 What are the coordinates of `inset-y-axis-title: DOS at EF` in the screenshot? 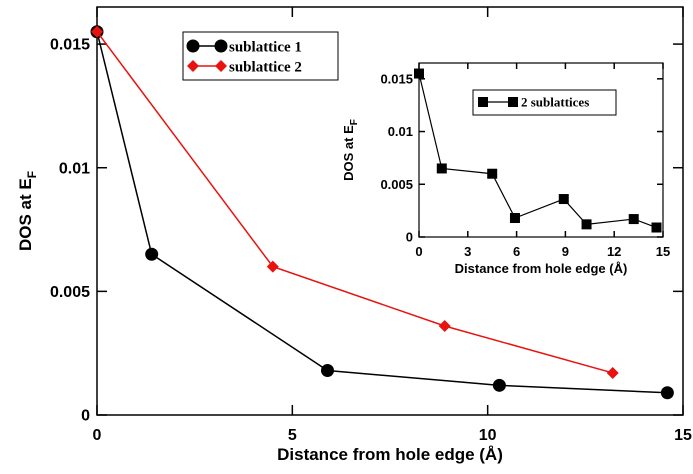 It's located at (350, 150).